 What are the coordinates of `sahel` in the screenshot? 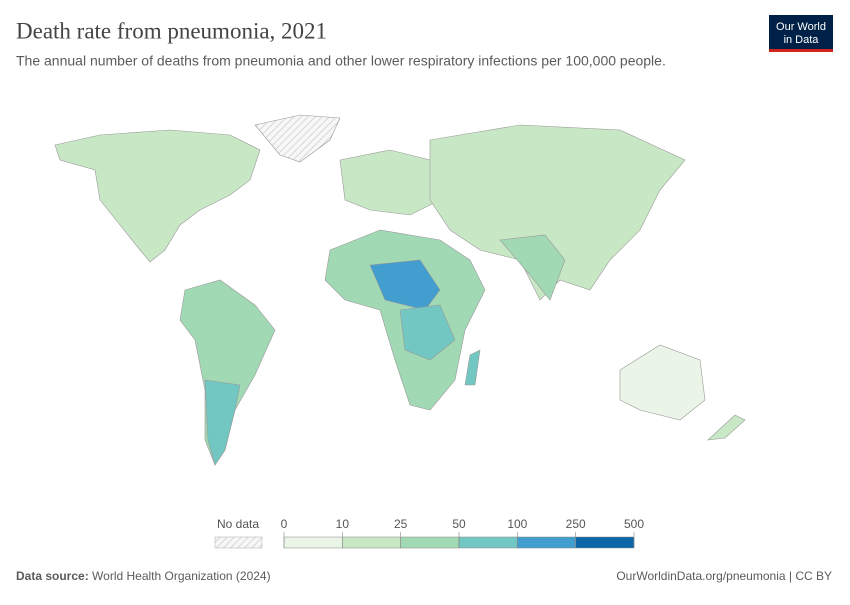 It's located at (405, 285).